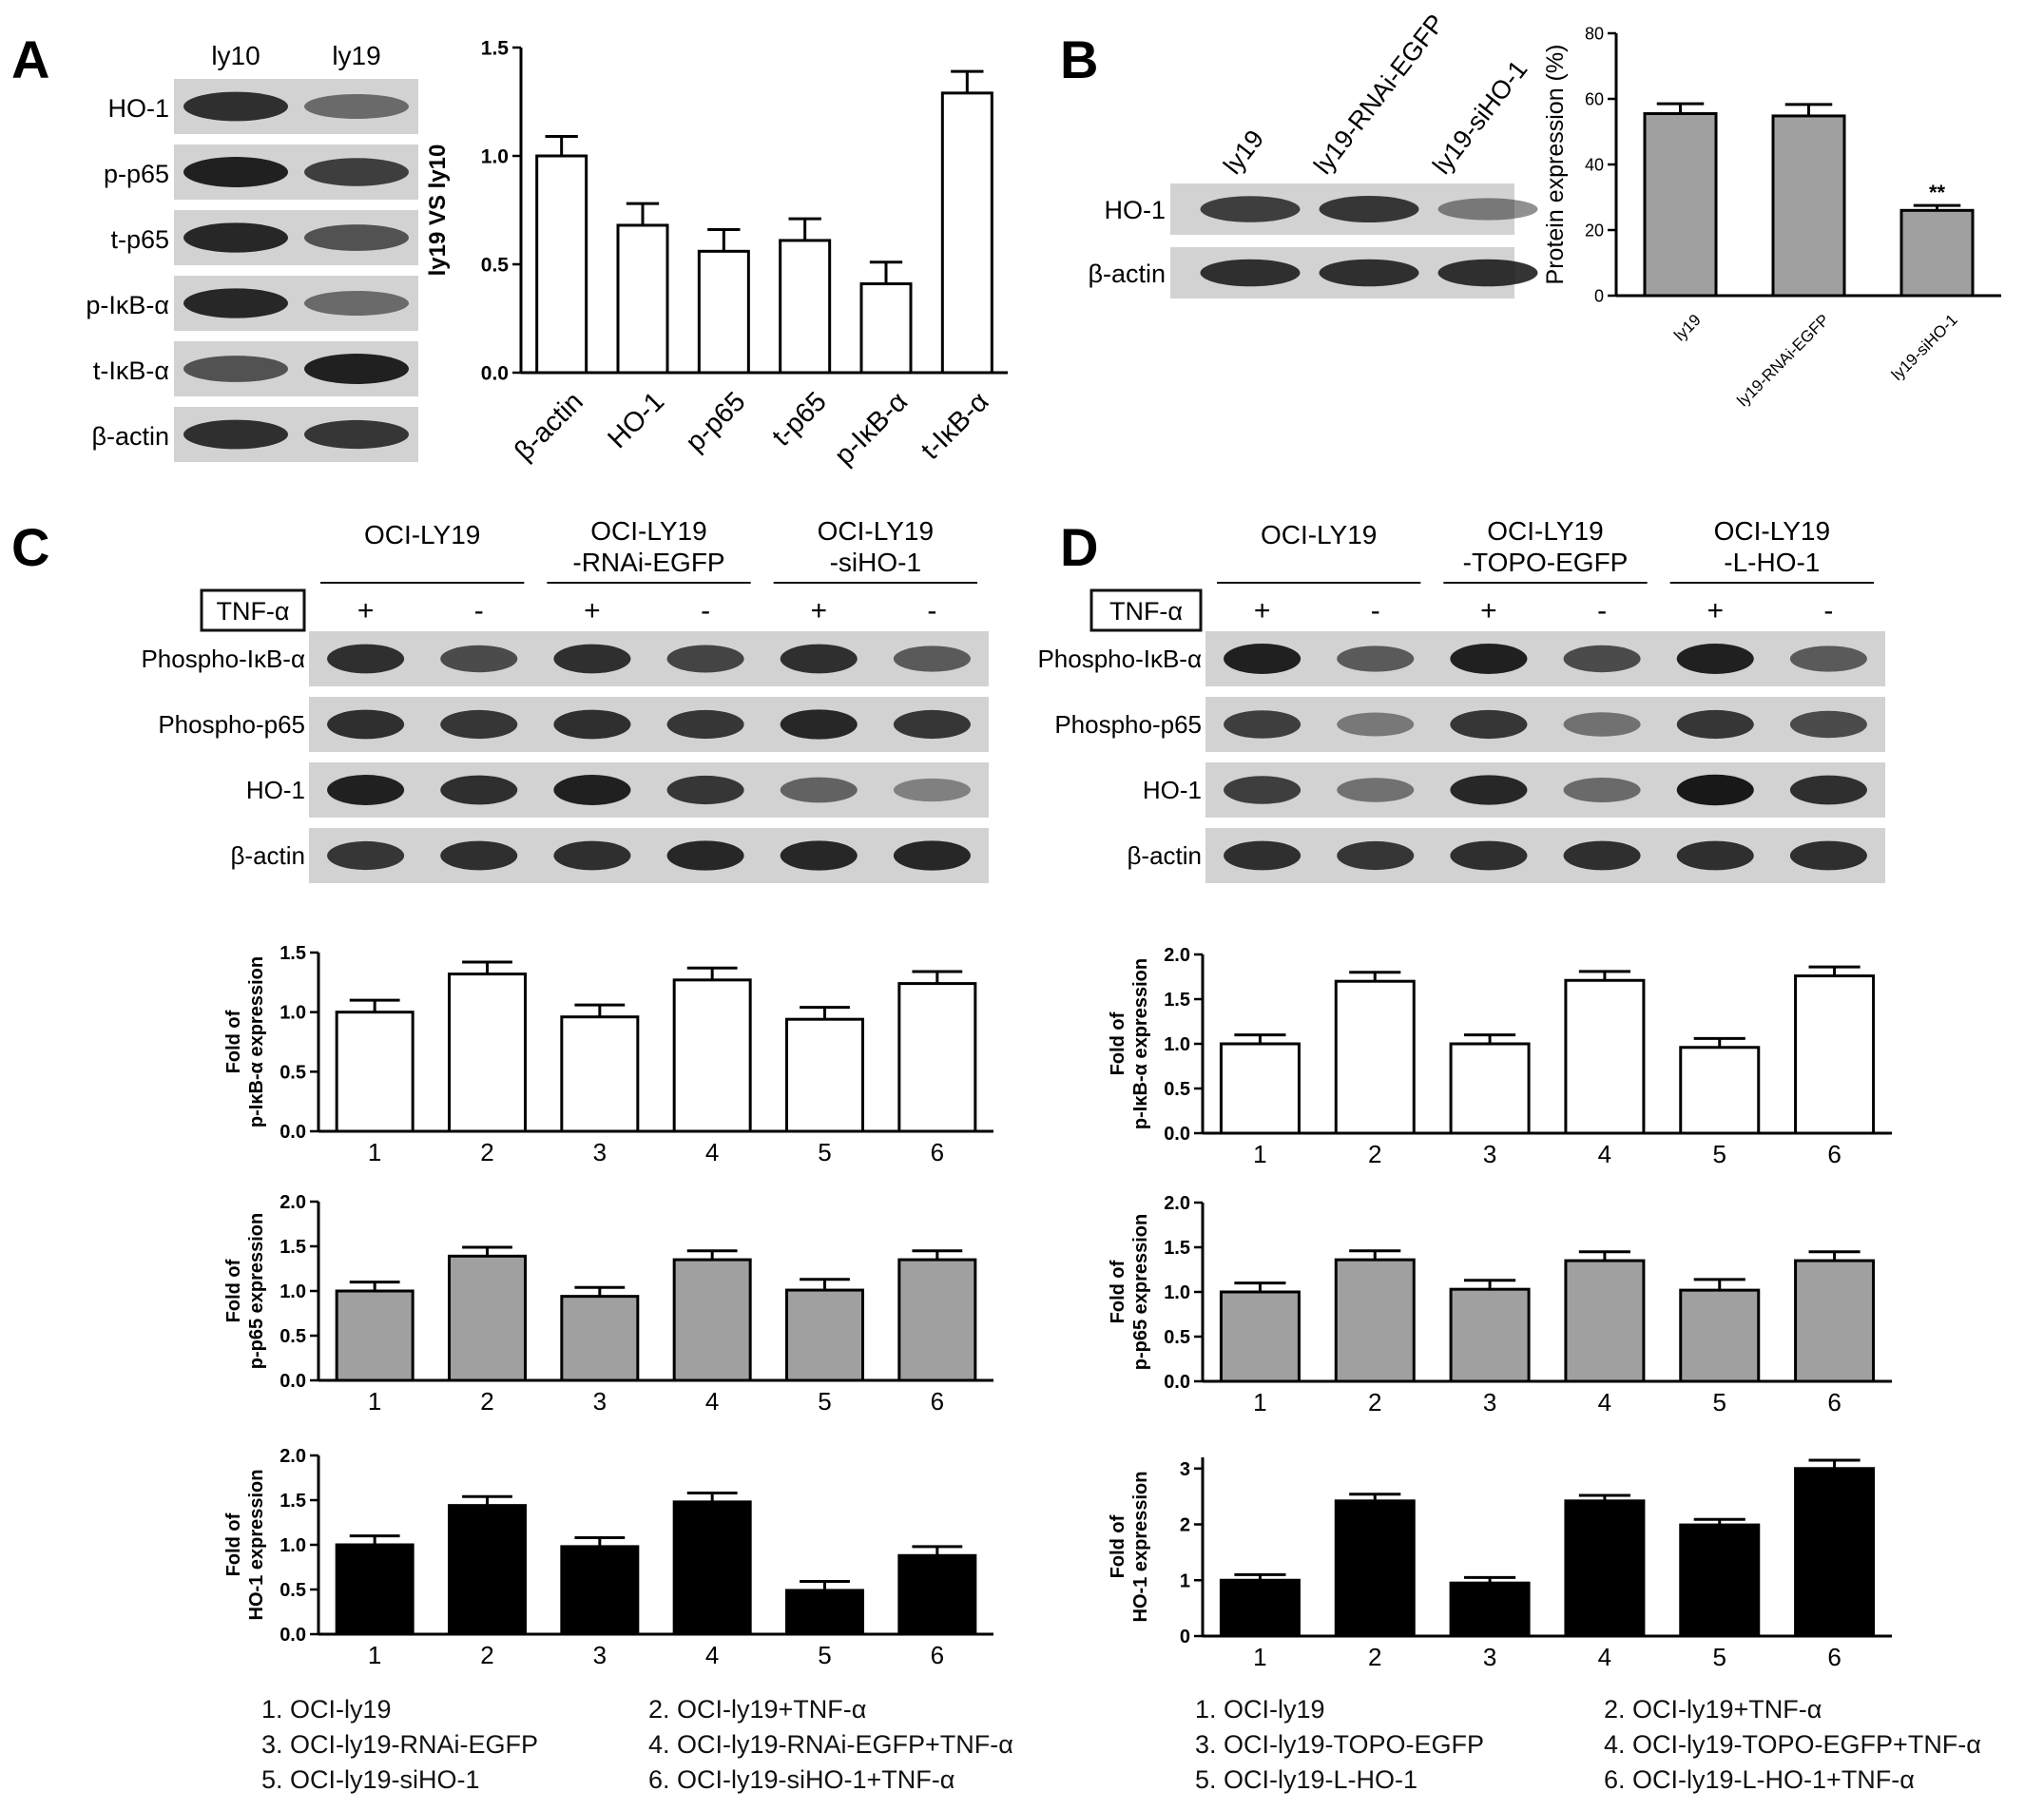 Image resolution: width=2044 pixels, height=1811 pixels. What do you see at coordinates (1834, 1402) in the screenshot?
I see `chart-d2-category-label: 6` at bounding box center [1834, 1402].